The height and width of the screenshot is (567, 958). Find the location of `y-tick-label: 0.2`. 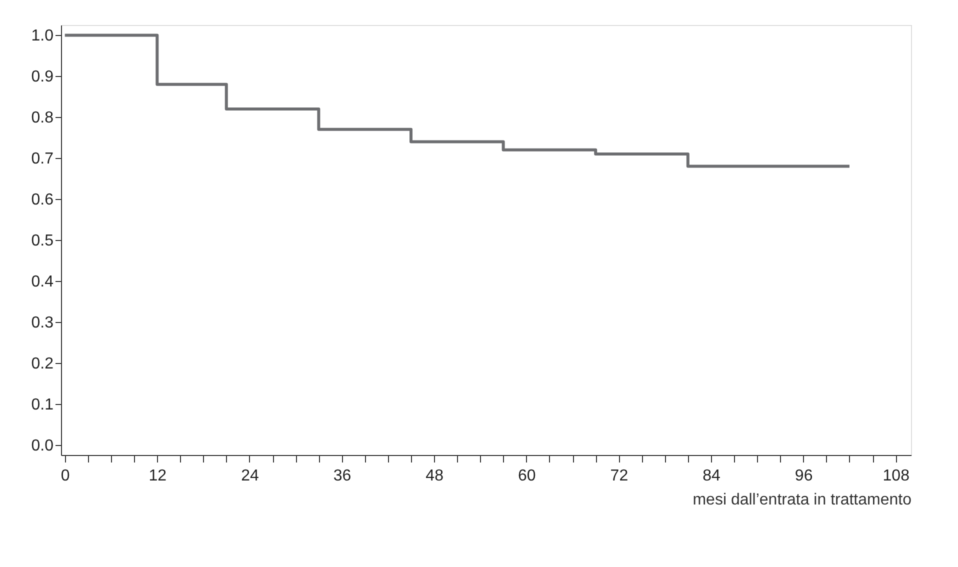

y-tick-label: 0.2 is located at coordinates (42, 363).